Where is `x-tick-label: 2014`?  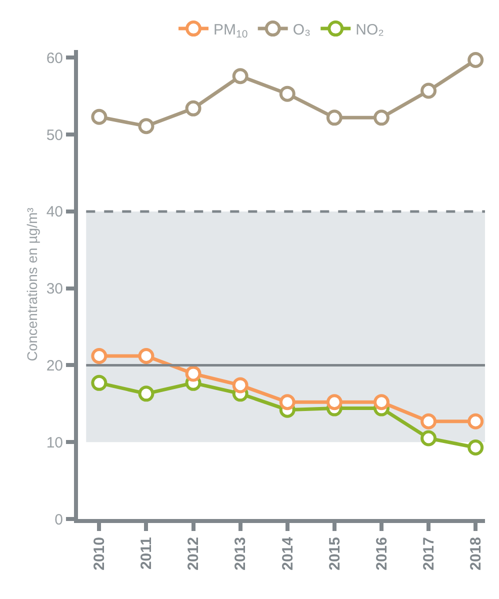
x-tick-label: 2014 is located at coordinates (287, 553).